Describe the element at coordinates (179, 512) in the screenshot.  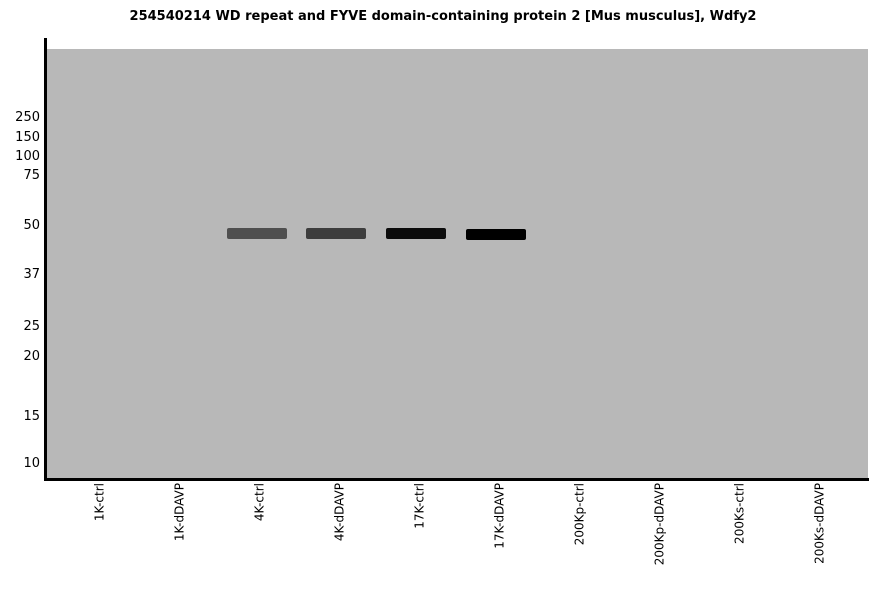
I see `lane-label-1K-dDAVP: 1K-dDAVP` at that location.